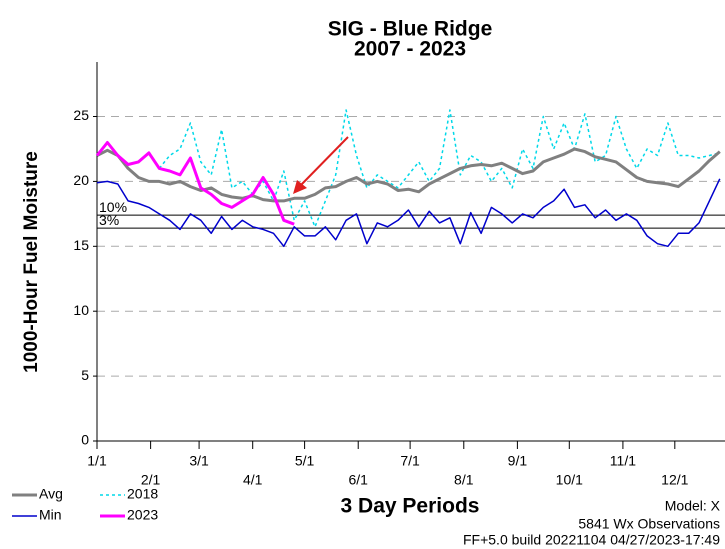 The image size is (725, 549). What do you see at coordinates (31, 262) in the screenshot?
I see `y-axis-label: 1000-Hour Fuel Moisture` at bounding box center [31, 262].